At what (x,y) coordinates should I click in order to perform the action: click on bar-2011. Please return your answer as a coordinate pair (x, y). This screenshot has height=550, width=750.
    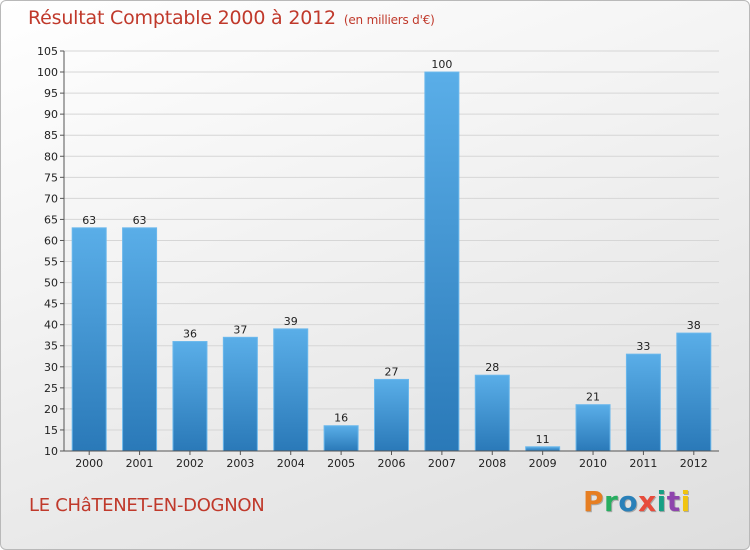
    Looking at the image, I should click on (643, 402).